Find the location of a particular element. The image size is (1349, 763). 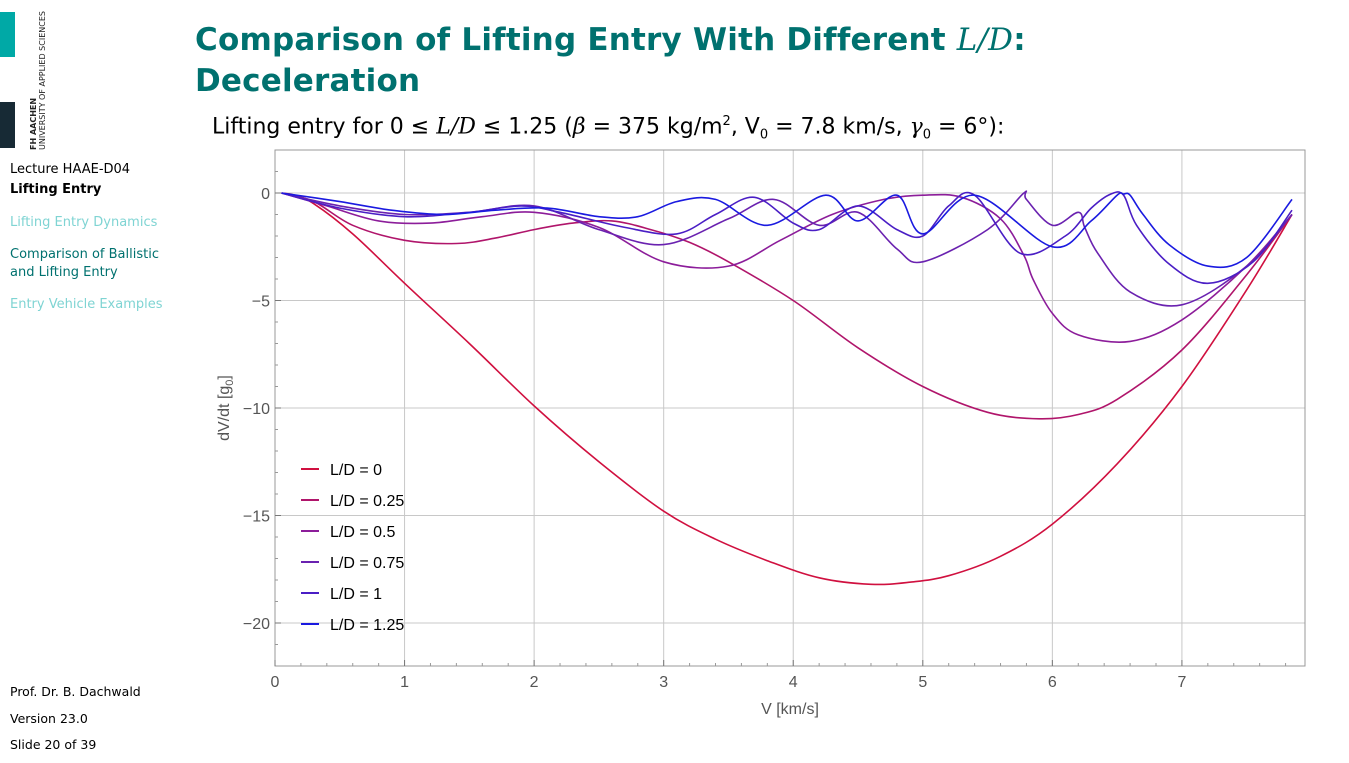

course-label: Lecture HAAE-D04 is located at coordinates (70, 169).